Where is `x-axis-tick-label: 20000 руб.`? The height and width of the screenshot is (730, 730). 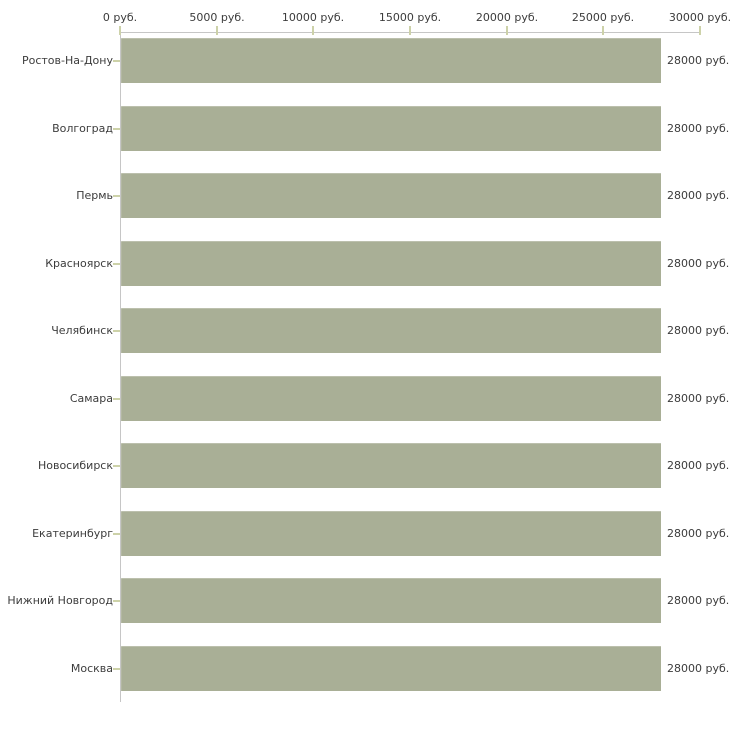
x-axis-tick-label: 20000 руб. is located at coordinates (507, 17).